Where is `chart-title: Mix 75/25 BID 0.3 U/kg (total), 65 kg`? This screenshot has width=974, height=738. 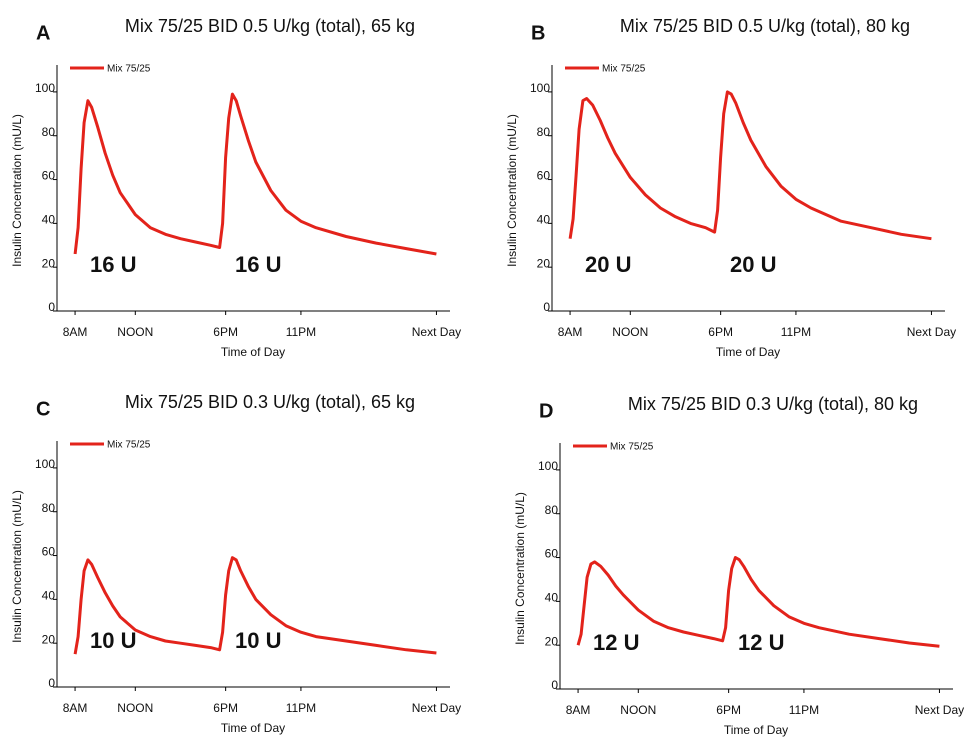 chart-title: Mix 75/25 BID 0.3 U/kg (total), 65 kg is located at coordinates (270, 402).